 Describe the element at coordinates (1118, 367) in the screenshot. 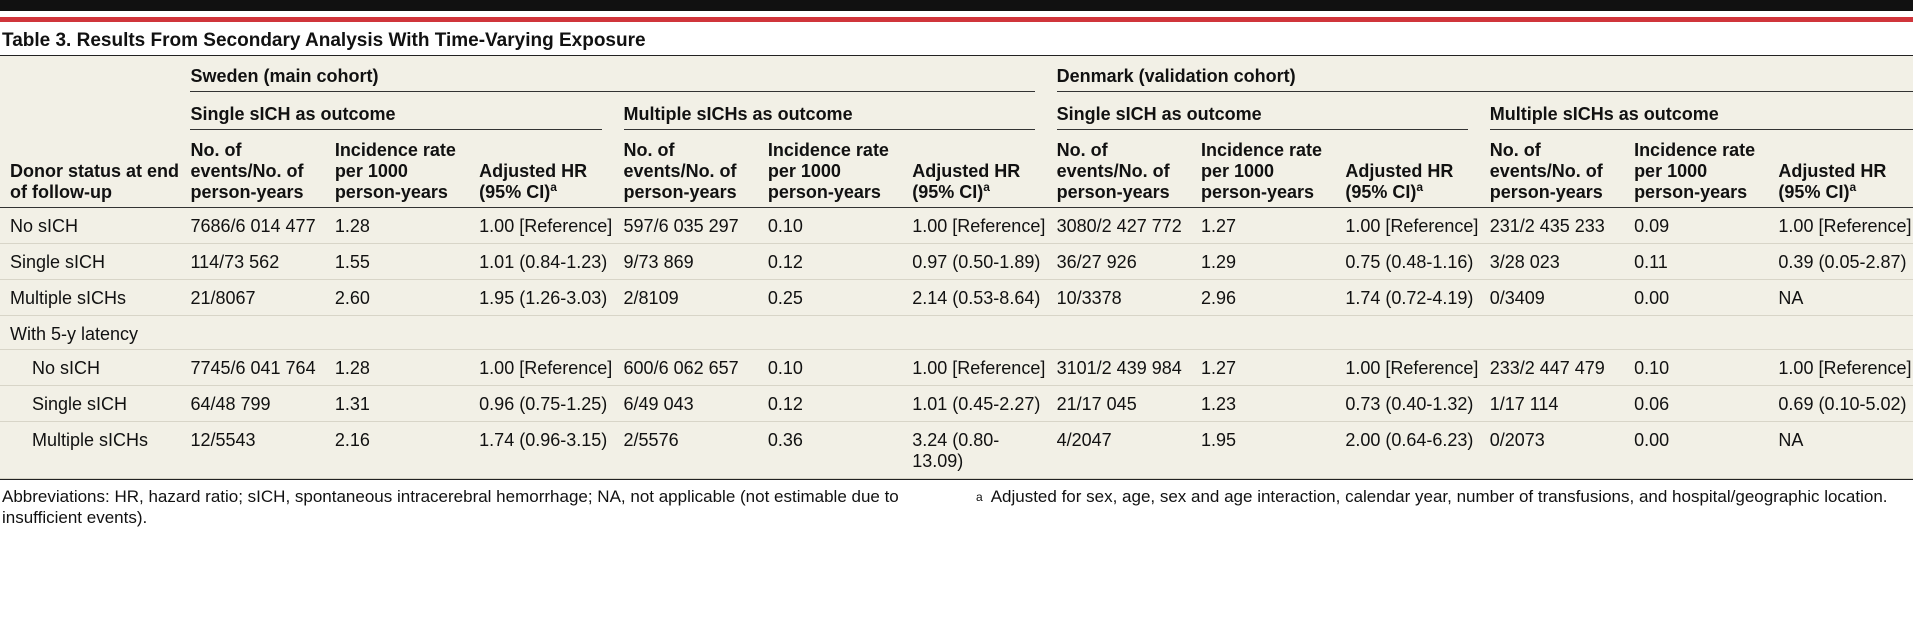

I see `table-cell: 3101/2 439 984` at that location.